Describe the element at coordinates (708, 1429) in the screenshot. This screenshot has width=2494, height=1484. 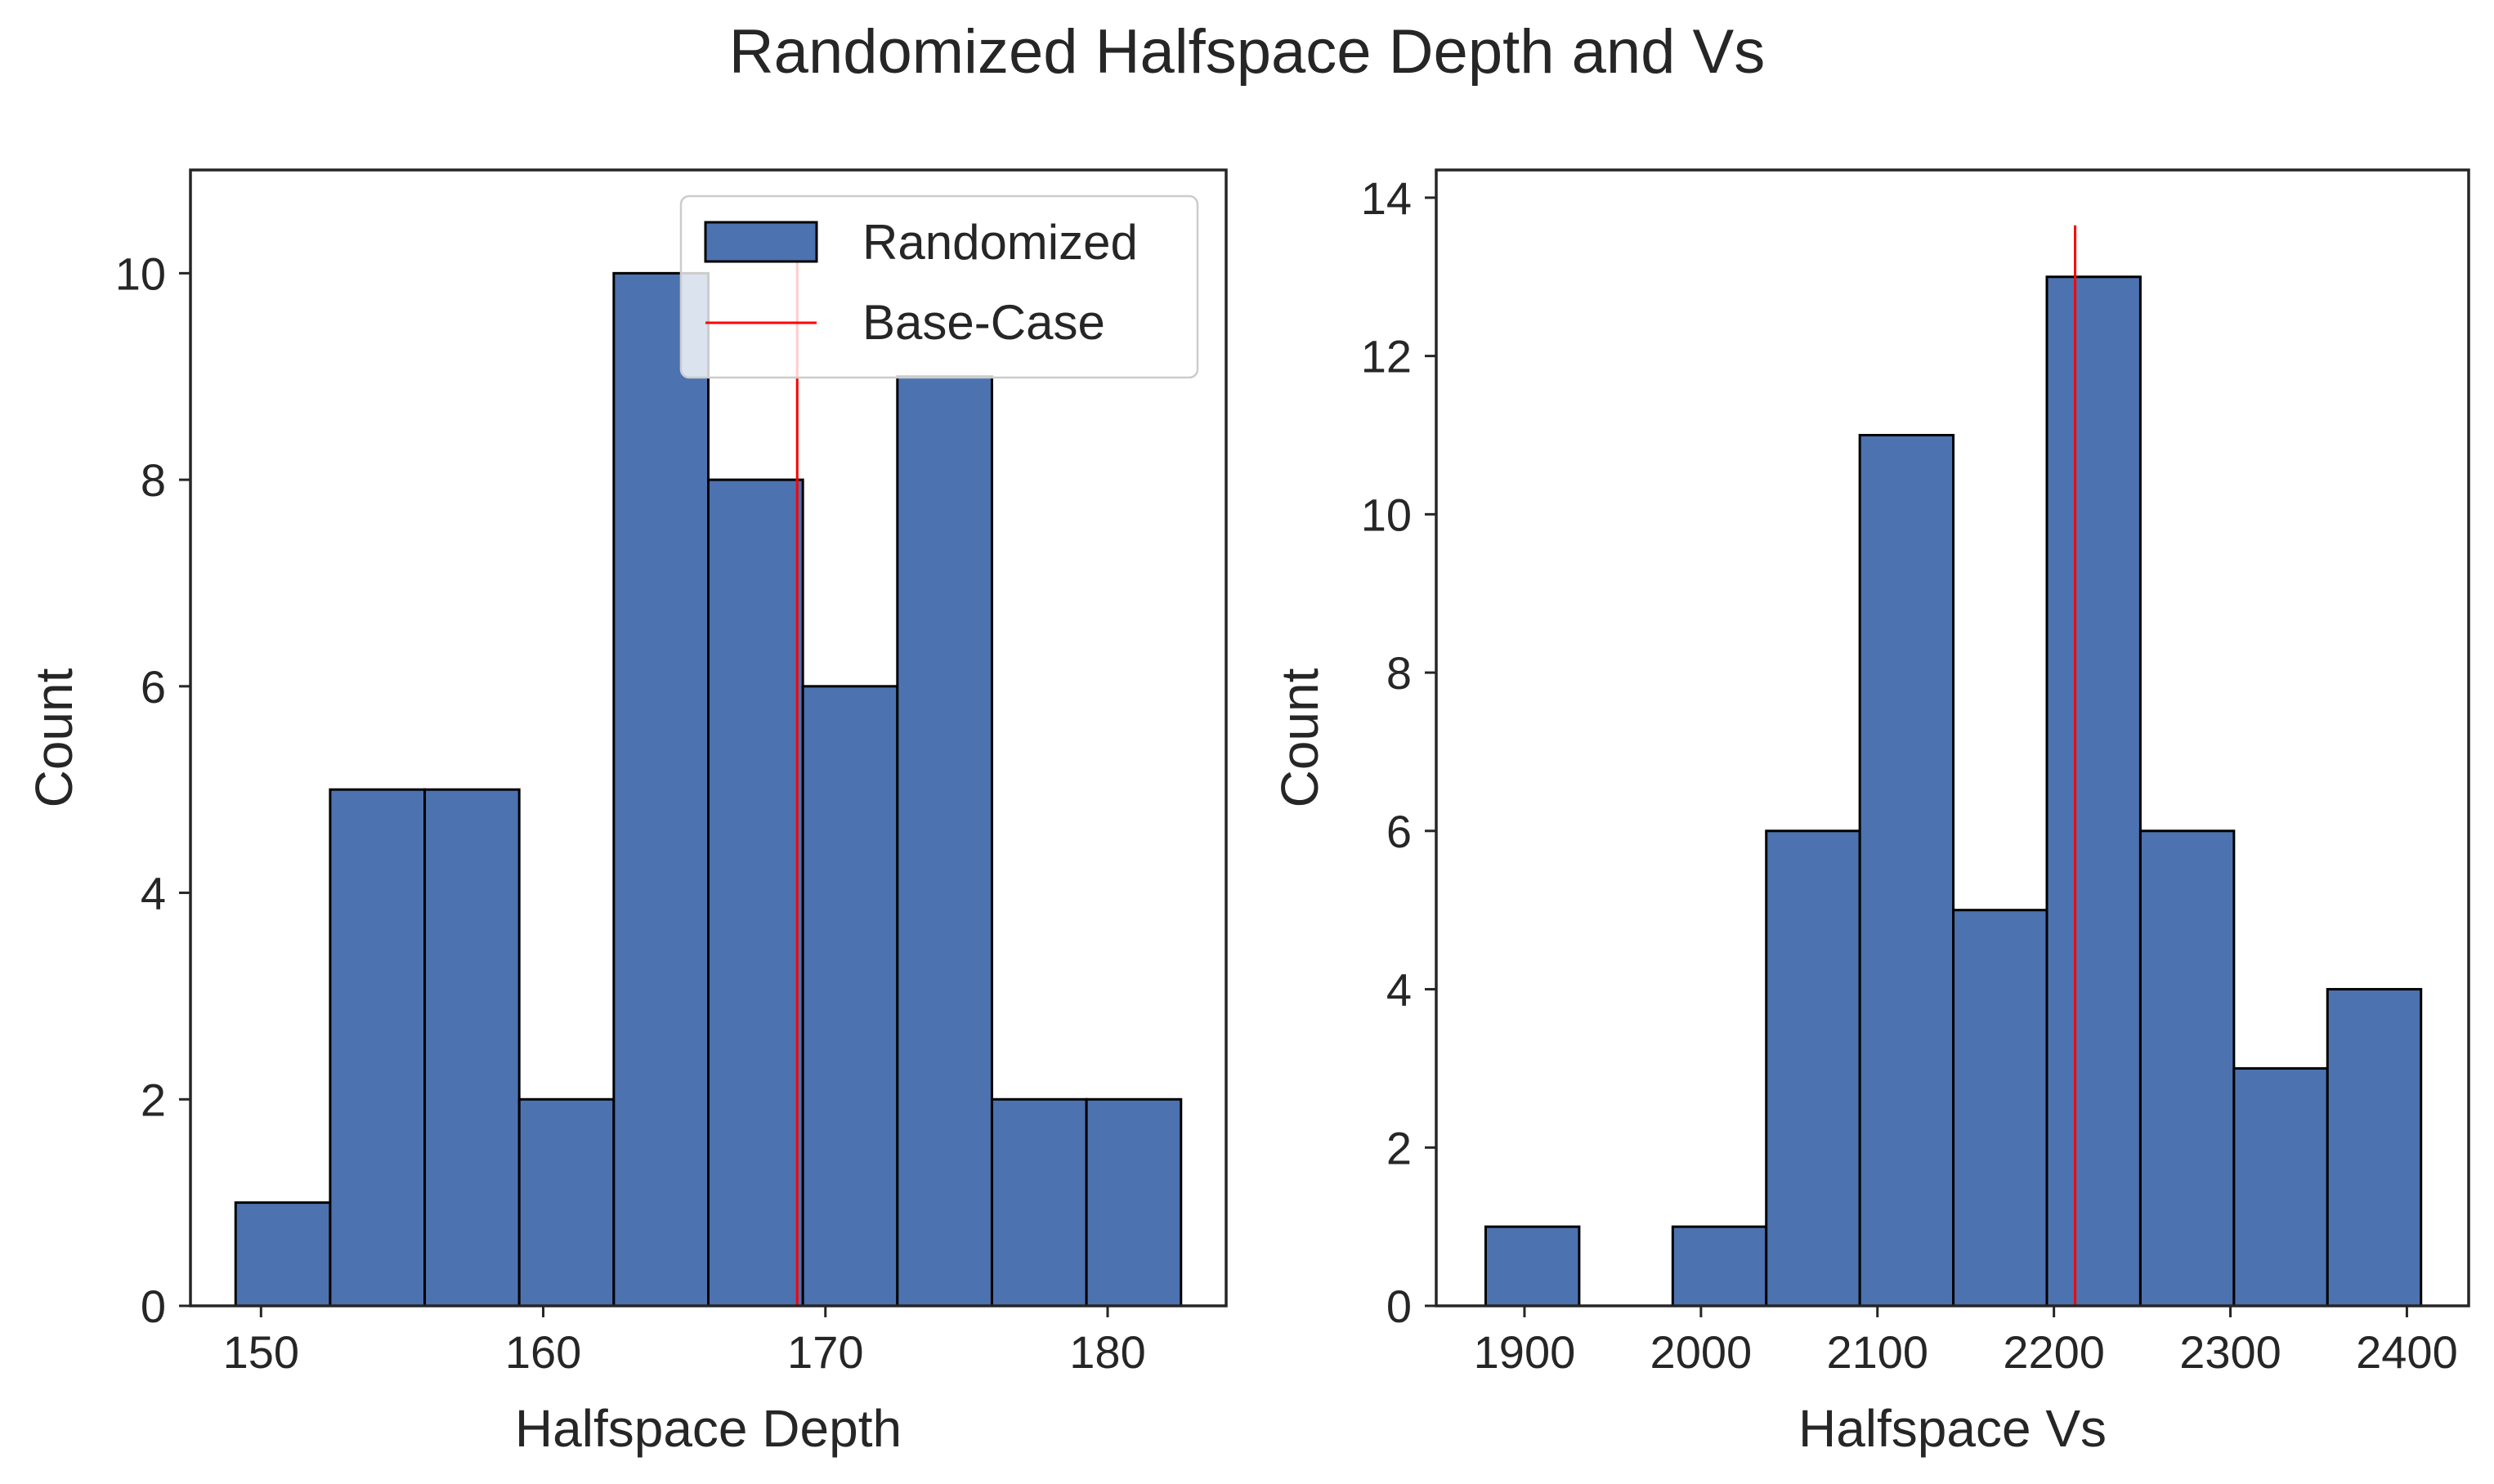
I see `x-axis-label: Halfspace Depth` at that location.